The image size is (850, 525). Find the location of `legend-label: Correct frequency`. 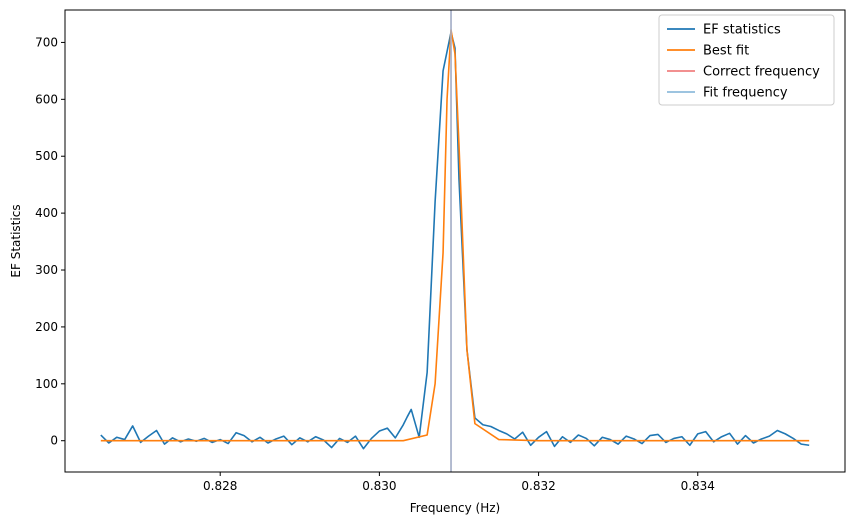

legend-label: Correct frequency is located at coordinates (761, 72).